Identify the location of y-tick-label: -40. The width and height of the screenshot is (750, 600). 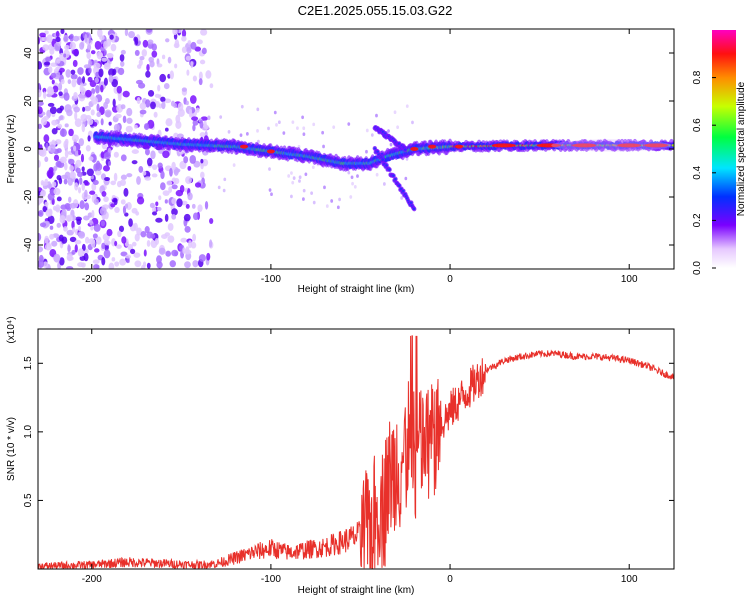
(28, 244).